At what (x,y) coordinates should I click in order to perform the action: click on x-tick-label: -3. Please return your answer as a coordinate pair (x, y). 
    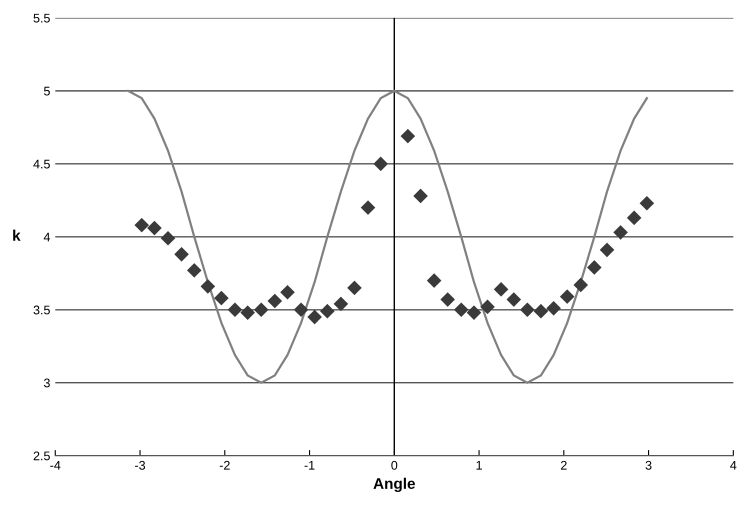
    Looking at the image, I should click on (140, 465).